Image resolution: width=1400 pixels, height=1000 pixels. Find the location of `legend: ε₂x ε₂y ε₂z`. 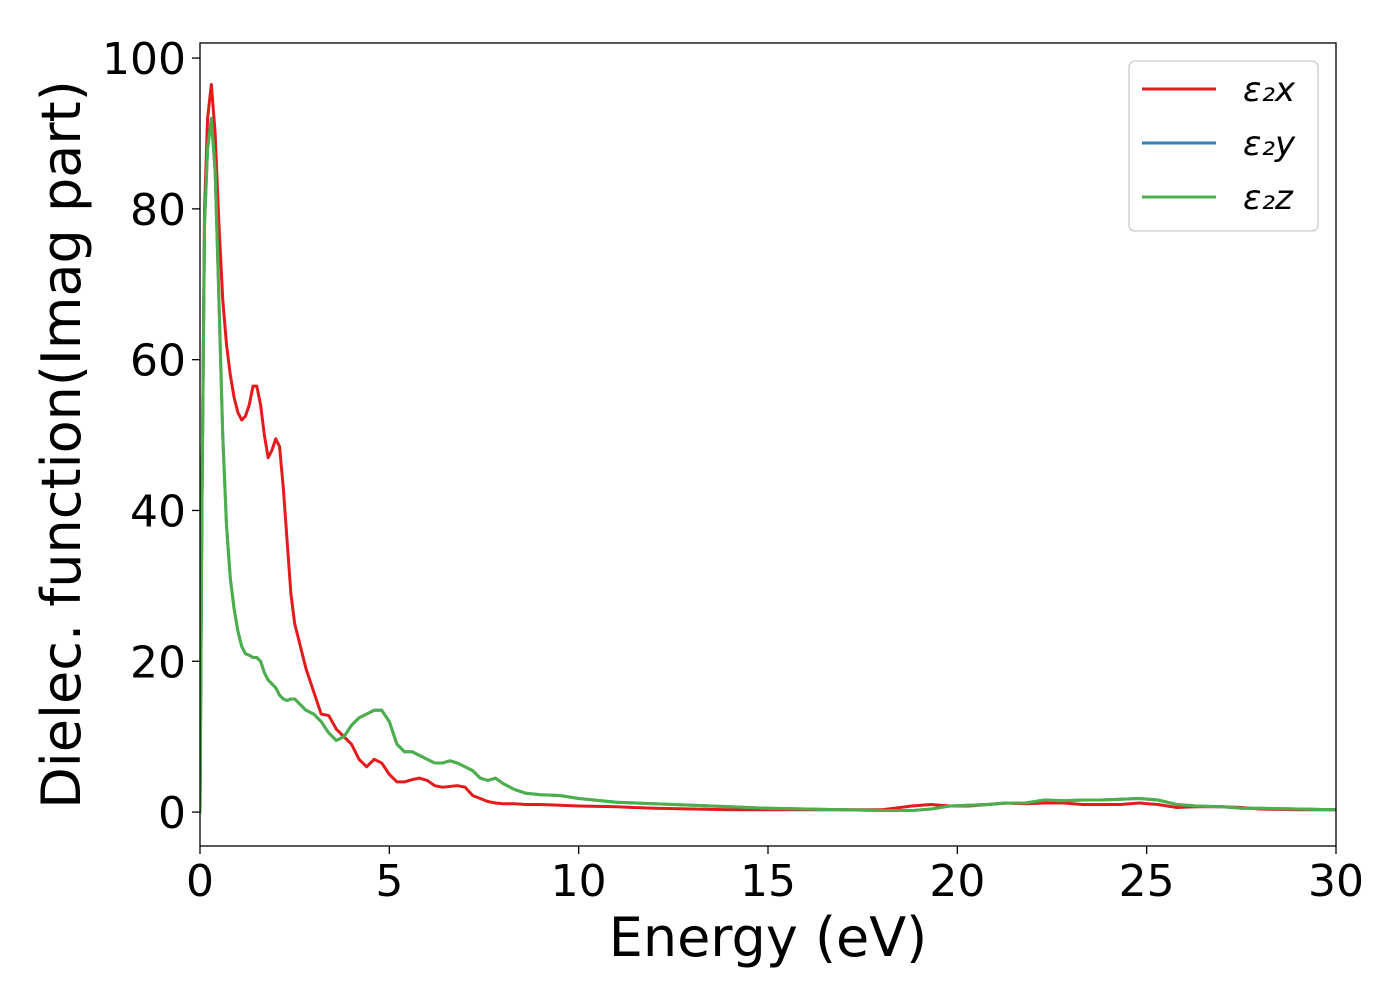

legend: ε₂x ε₂y ε₂z is located at coordinates (1223, 146).